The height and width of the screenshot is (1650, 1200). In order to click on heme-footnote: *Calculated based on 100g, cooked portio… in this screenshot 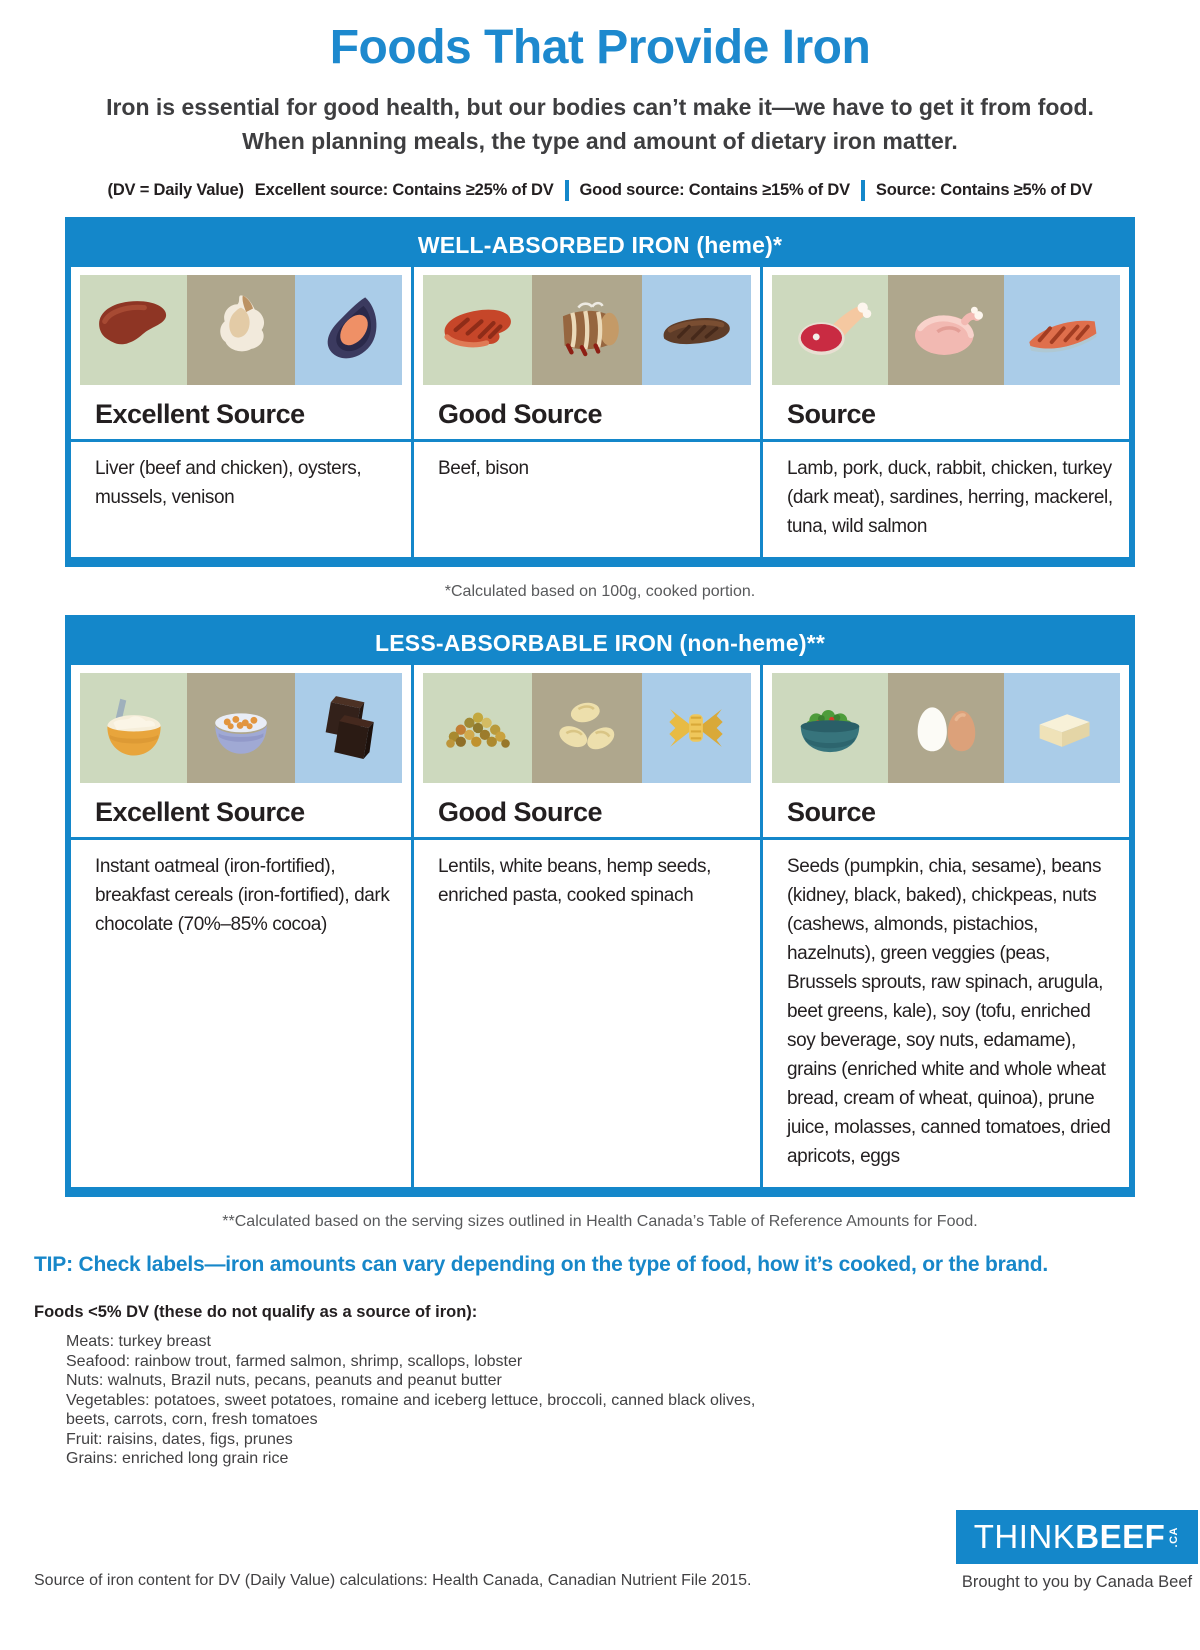, I will do `click(600, 591)`.